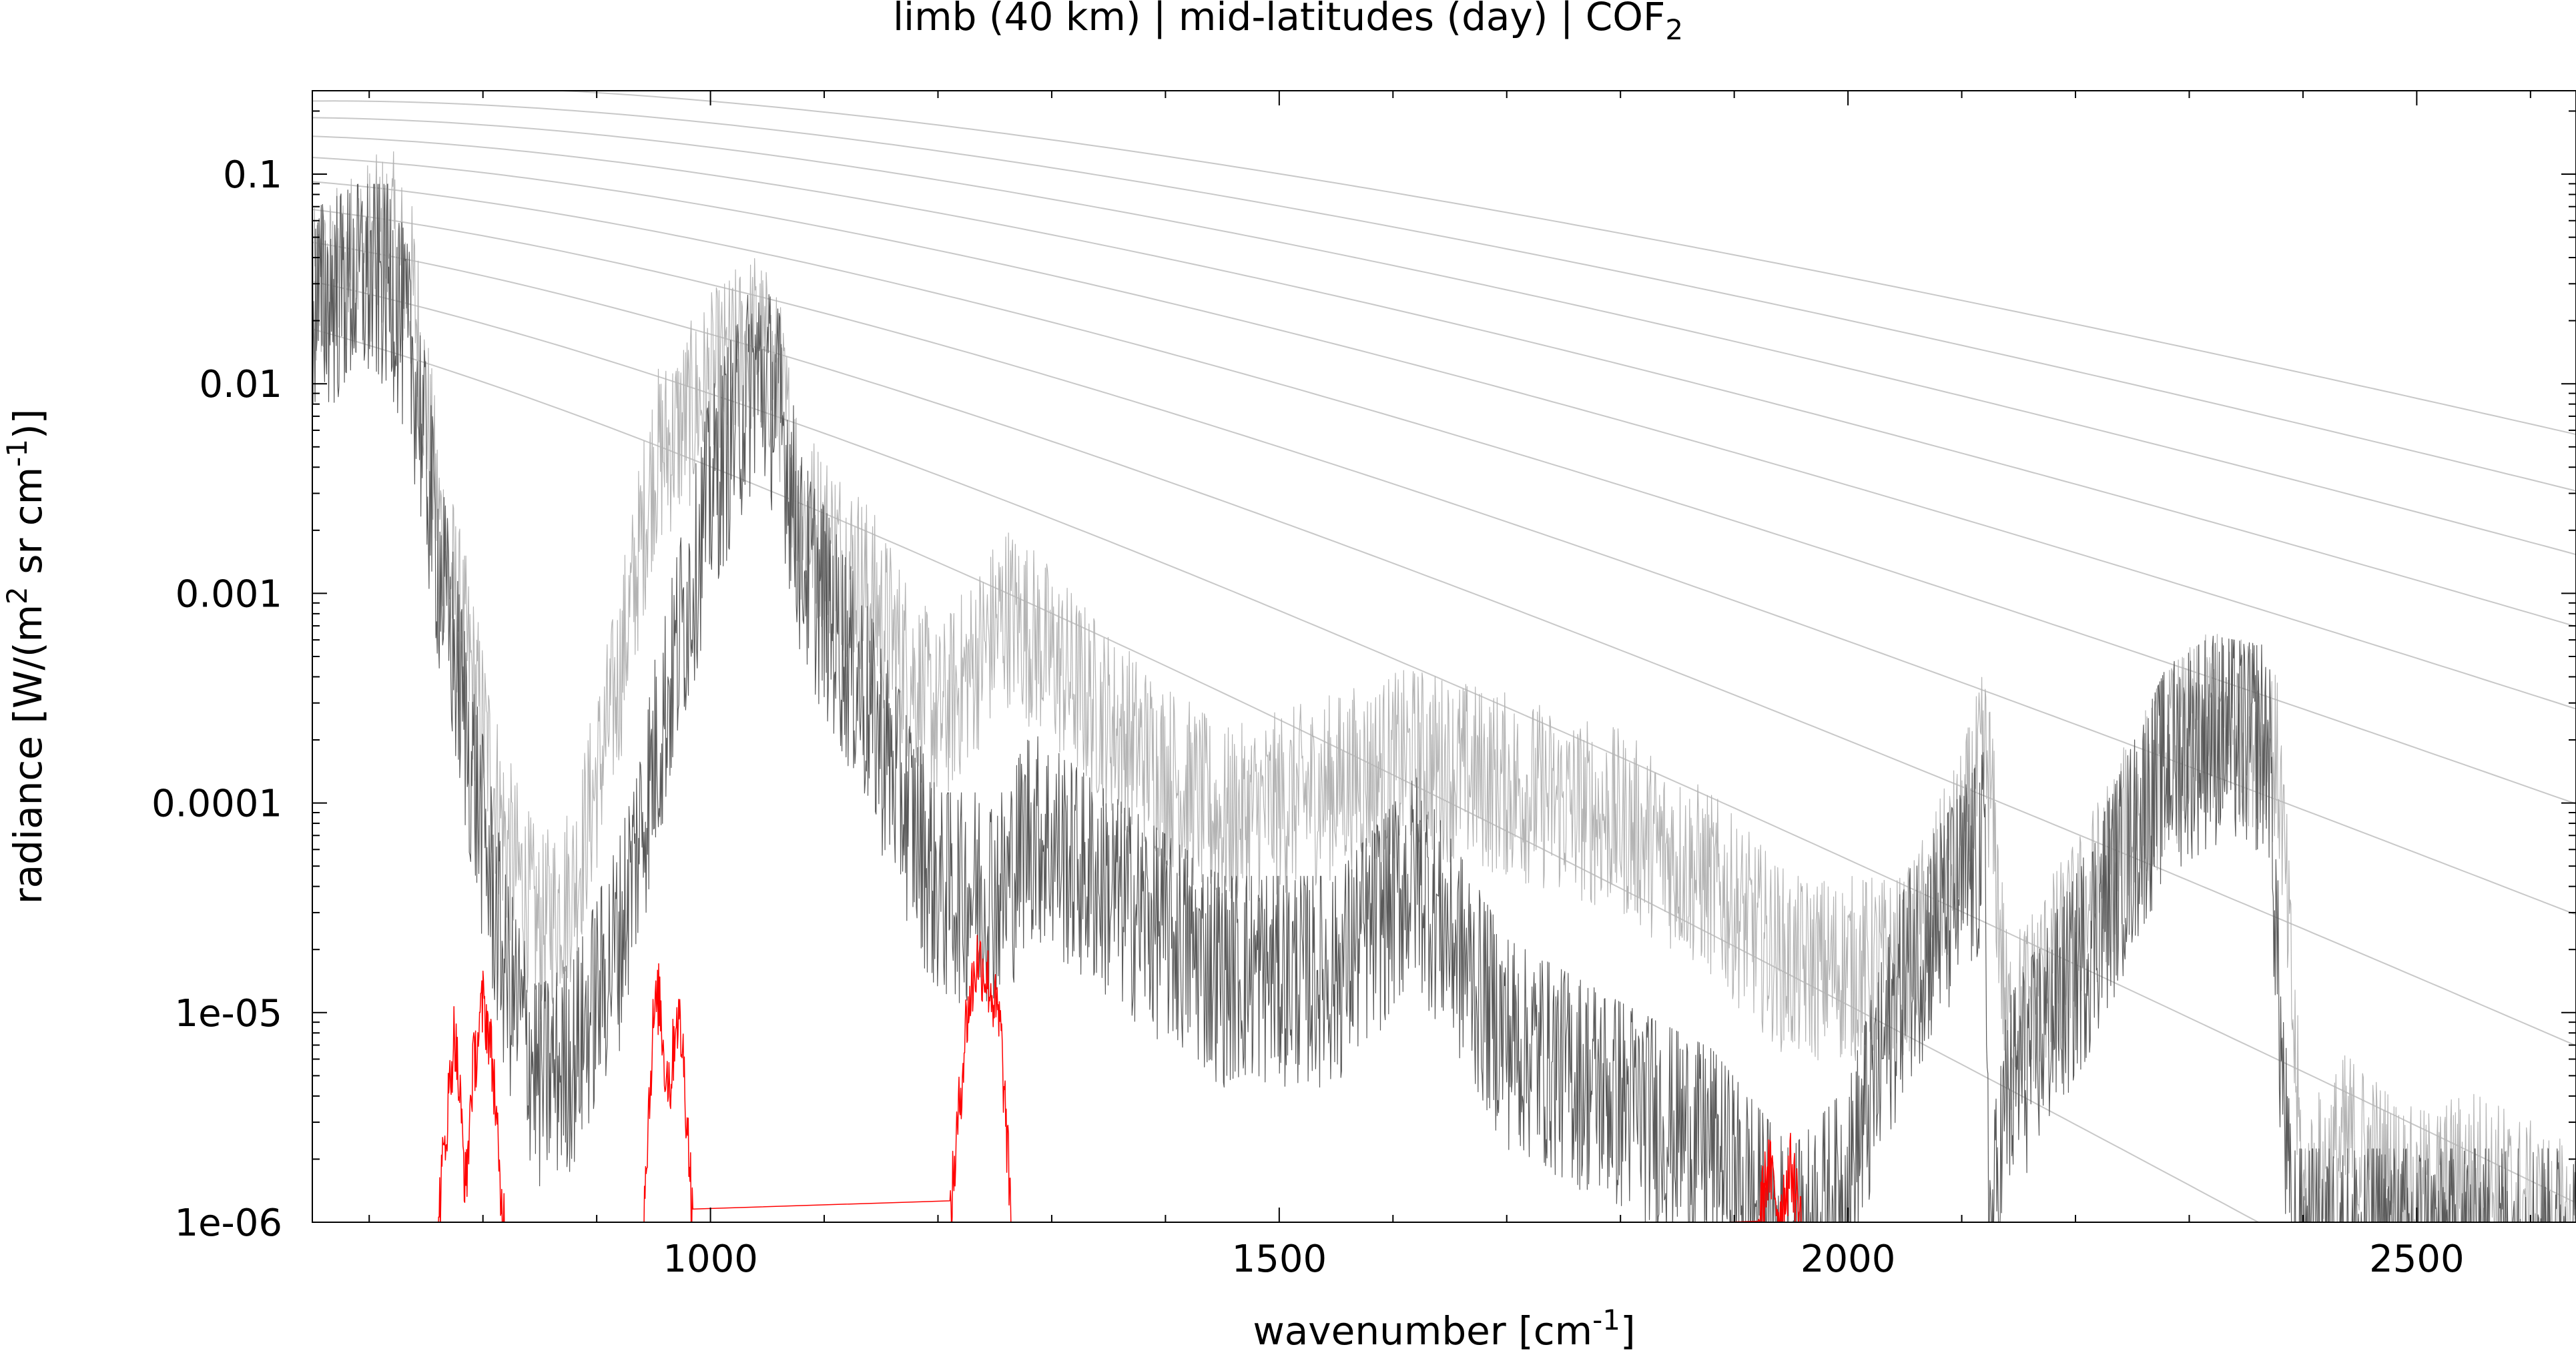 The width and height of the screenshot is (2576, 1357). Describe the element at coordinates (240, 384) in the screenshot. I see `y-tick-label: 0.01` at that location.